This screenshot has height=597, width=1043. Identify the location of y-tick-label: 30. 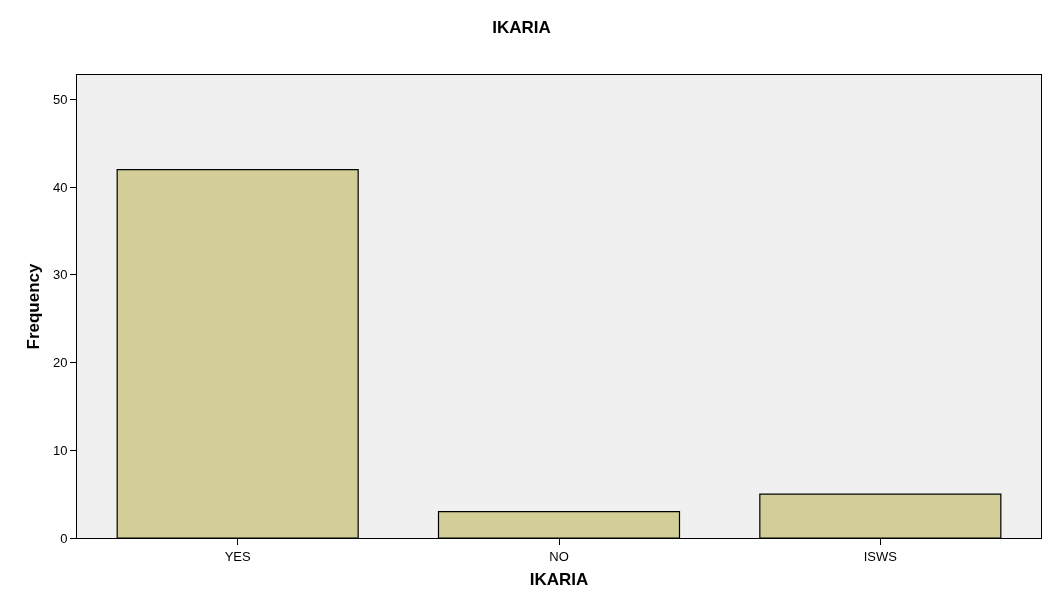
(60, 275).